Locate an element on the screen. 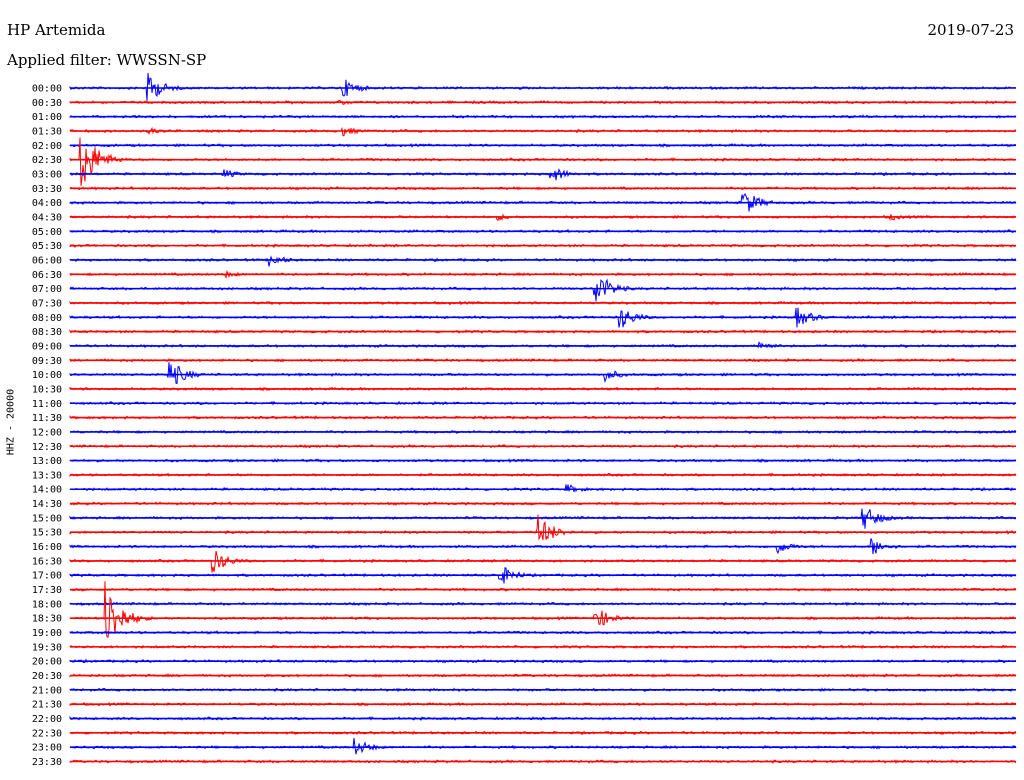 The image size is (1024, 780). row-time-label: 12:30 is located at coordinates (47, 447).